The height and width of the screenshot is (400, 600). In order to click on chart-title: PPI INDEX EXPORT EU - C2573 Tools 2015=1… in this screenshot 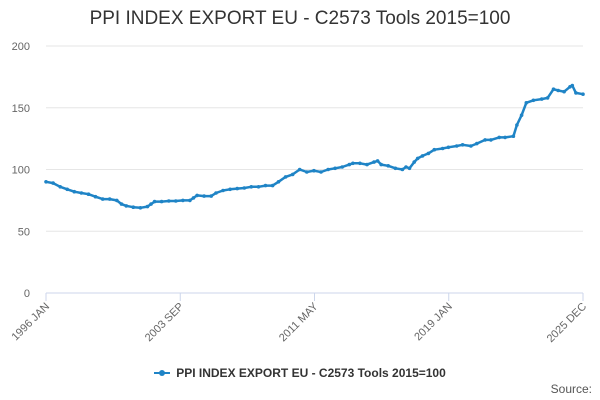, I will do `click(300, 18)`.